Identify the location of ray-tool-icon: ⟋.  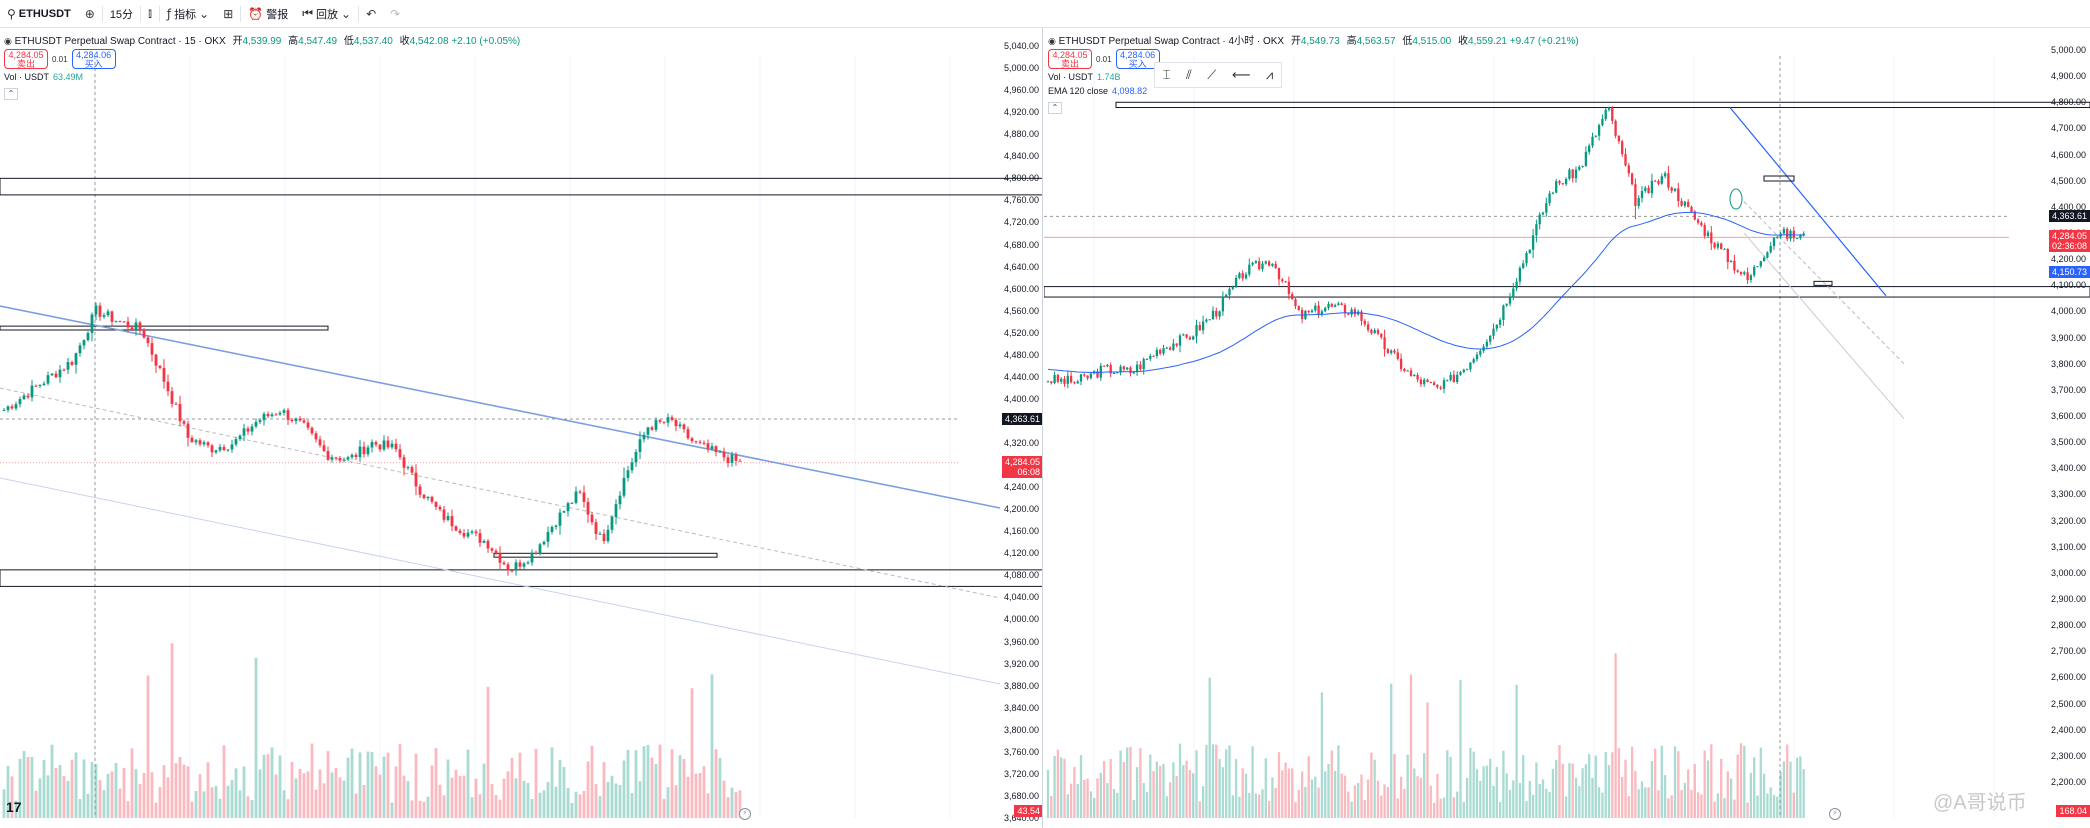
(1212, 74).